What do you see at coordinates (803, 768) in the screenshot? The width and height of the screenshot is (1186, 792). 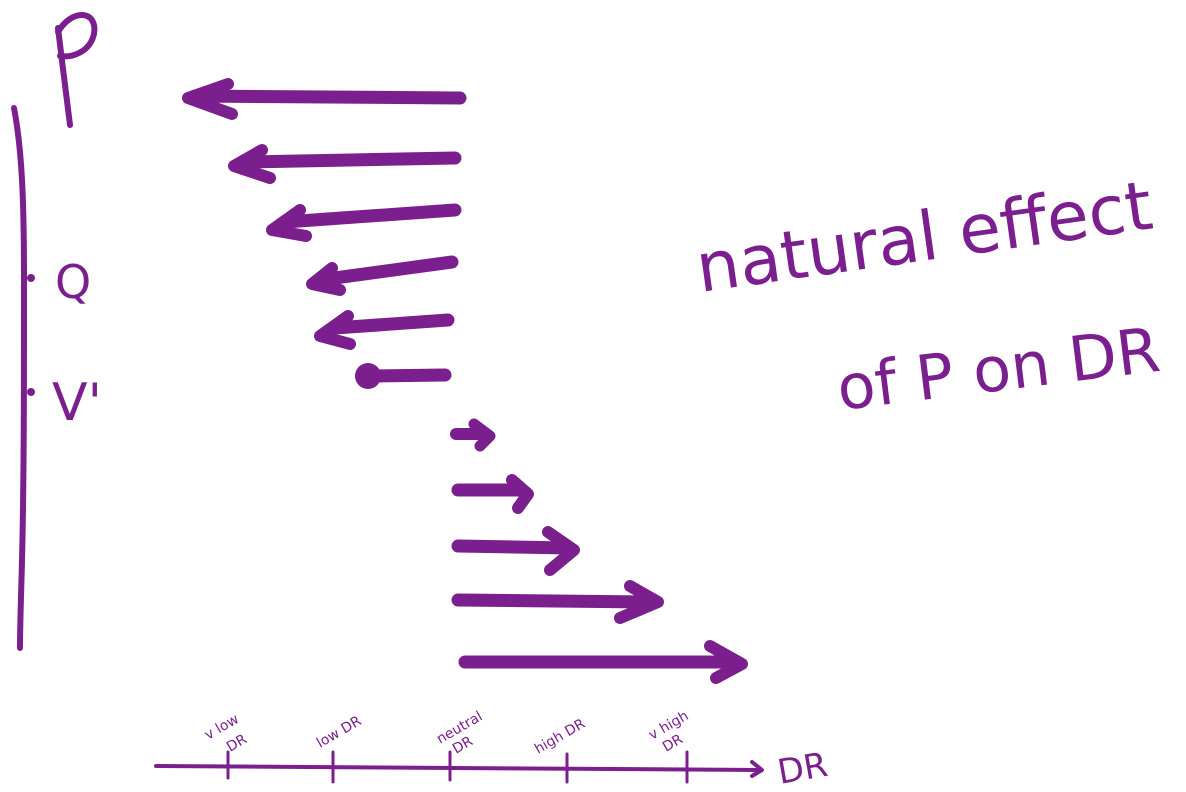 I see `x-axis-label: DR` at bounding box center [803, 768].